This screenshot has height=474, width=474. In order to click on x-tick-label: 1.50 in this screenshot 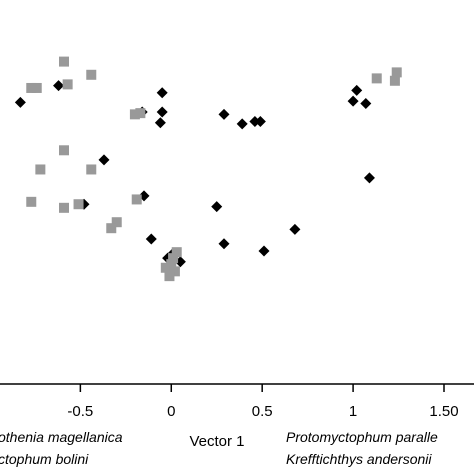, I will do `click(443, 411)`.